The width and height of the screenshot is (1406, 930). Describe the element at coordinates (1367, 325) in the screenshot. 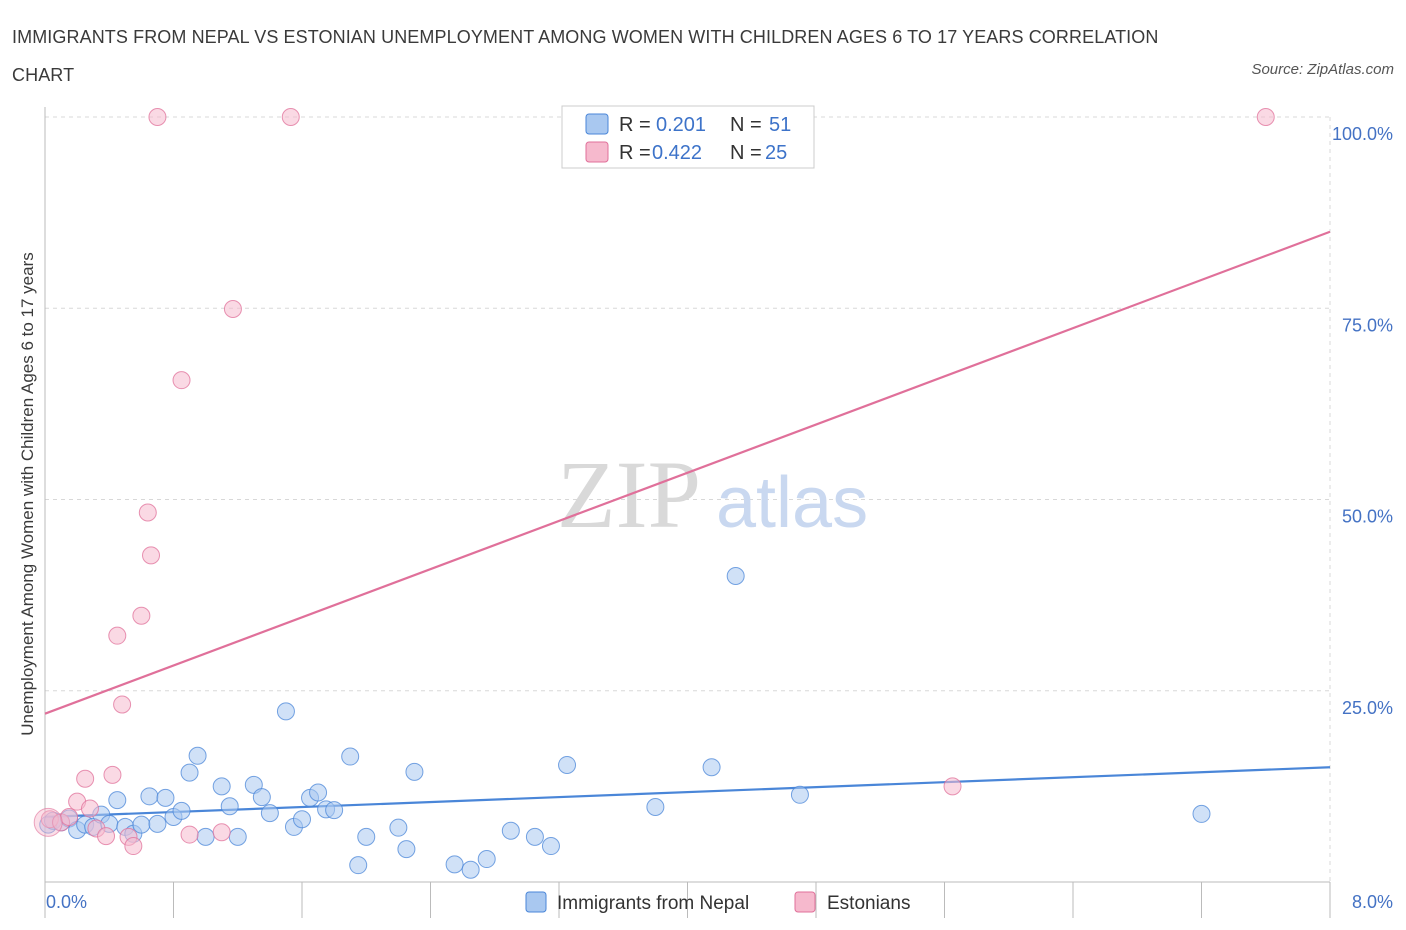

I see `y-tick-label: 75.0%` at that location.